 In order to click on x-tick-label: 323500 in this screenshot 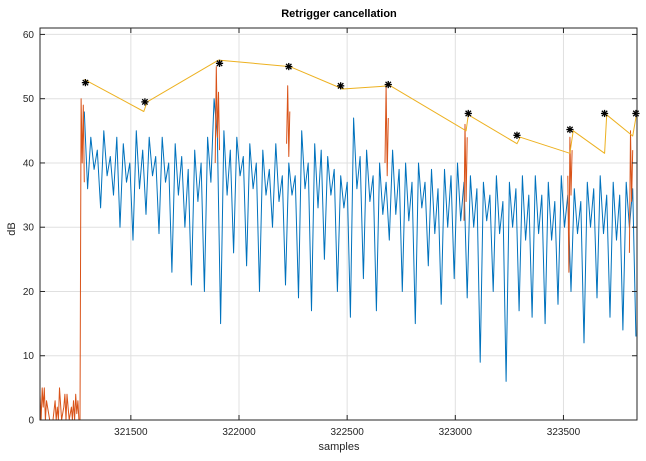, I will do `click(564, 432)`.